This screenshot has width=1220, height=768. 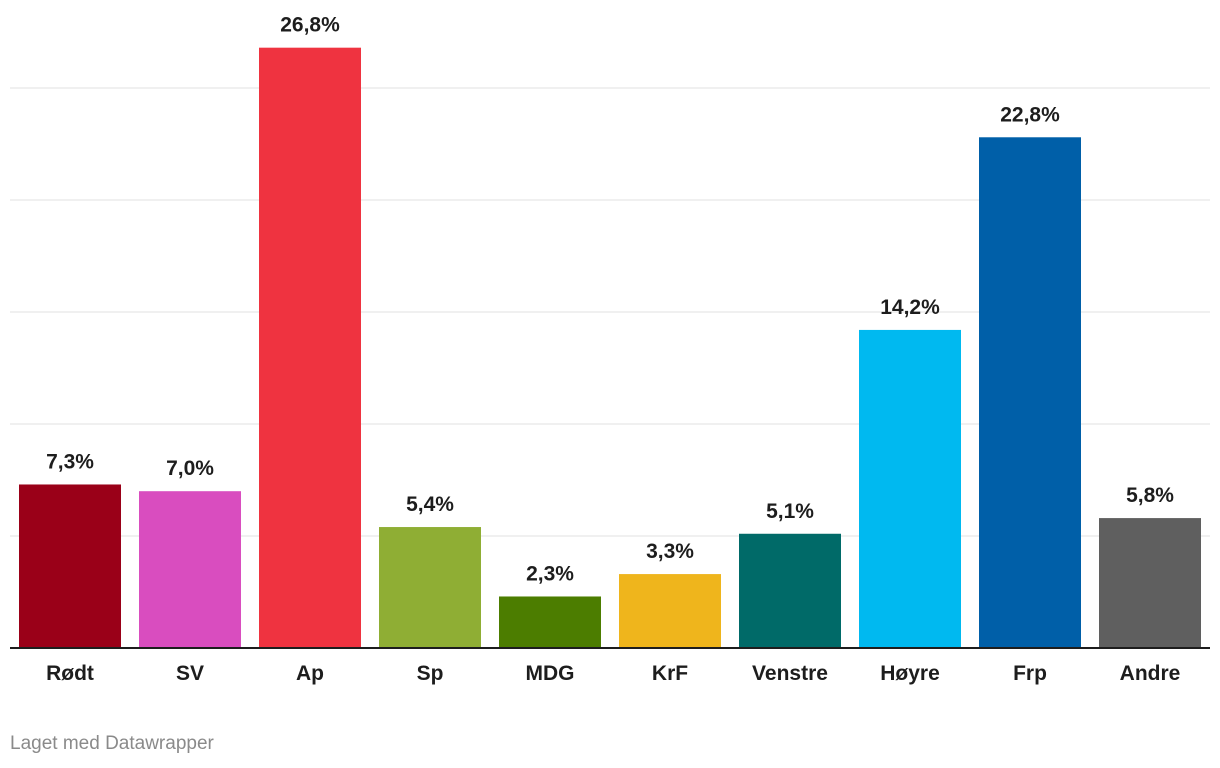 I want to click on bar-venstre, so click(x=790, y=590).